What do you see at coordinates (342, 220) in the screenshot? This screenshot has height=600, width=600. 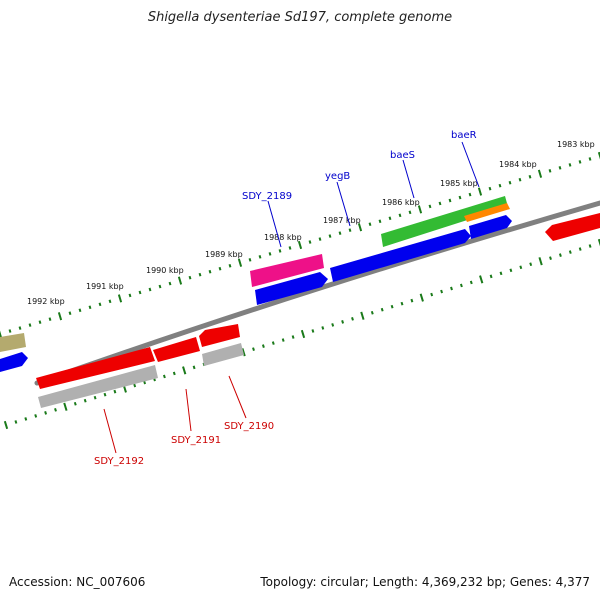 I see `kbp-label: 1987 kbp` at bounding box center [342, 220].